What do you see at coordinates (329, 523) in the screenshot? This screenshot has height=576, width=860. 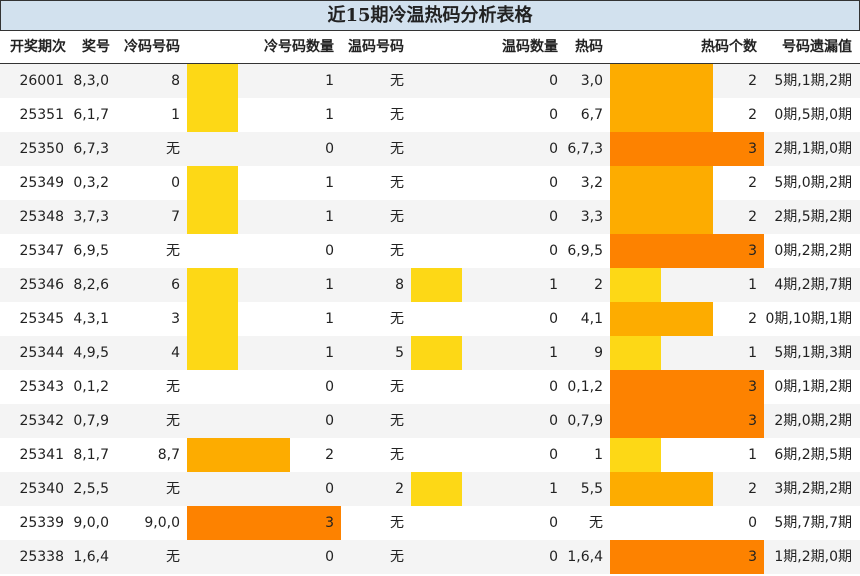 I see `cell-cold-count: 3` at bounding box center [329, 523].